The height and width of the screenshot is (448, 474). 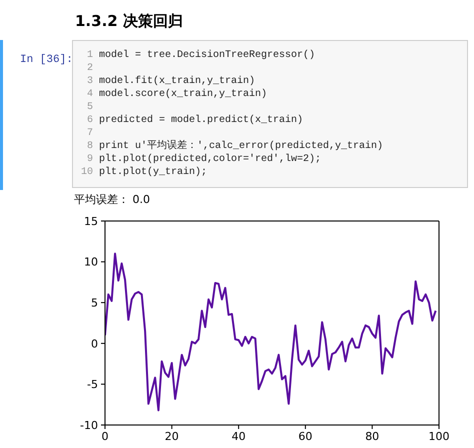 I want to click on x-tick-label: 20, so click(x=171, y=436).